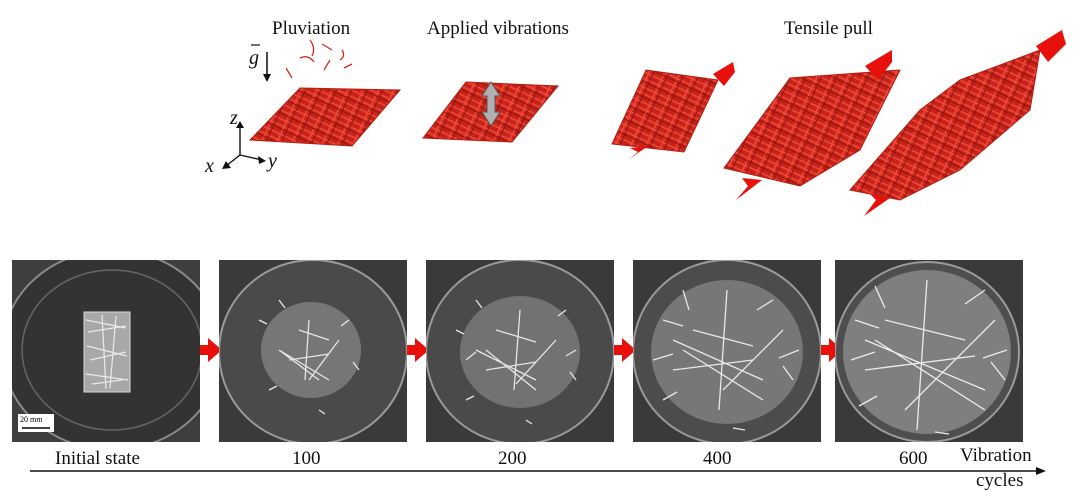 This screenshot has height=500, width=1080. Describe the element at coordinates (209, 166) in the screenshot. I see `axis-x-label: x` at that location.